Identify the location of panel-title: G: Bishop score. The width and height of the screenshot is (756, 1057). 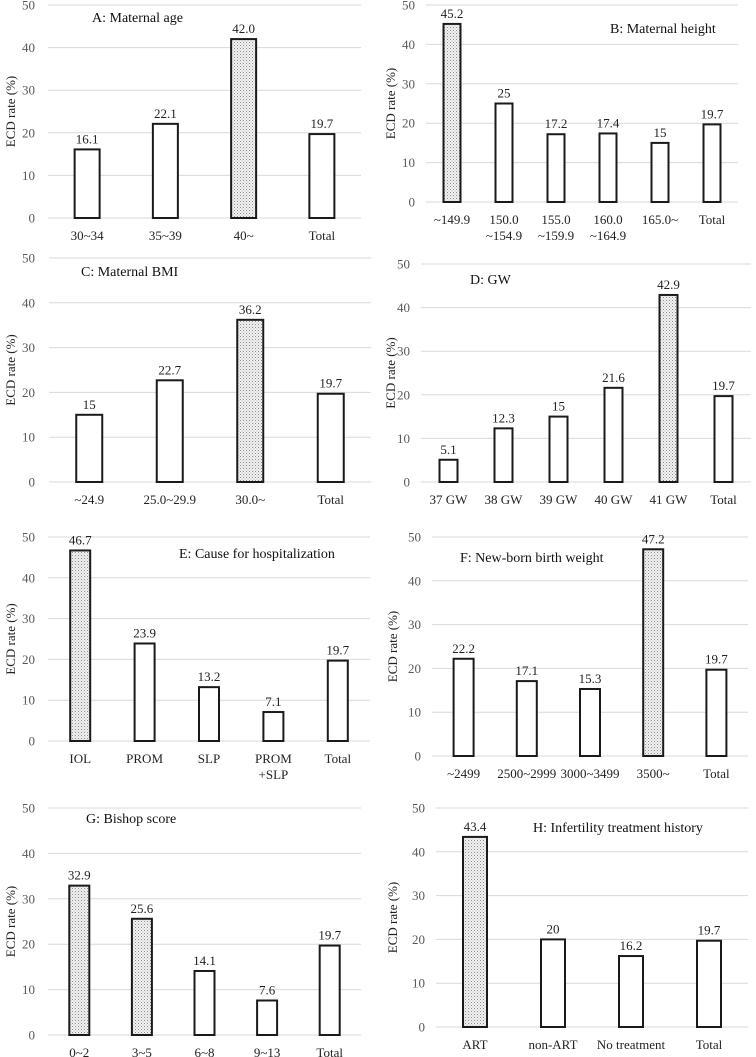
(131, 819).